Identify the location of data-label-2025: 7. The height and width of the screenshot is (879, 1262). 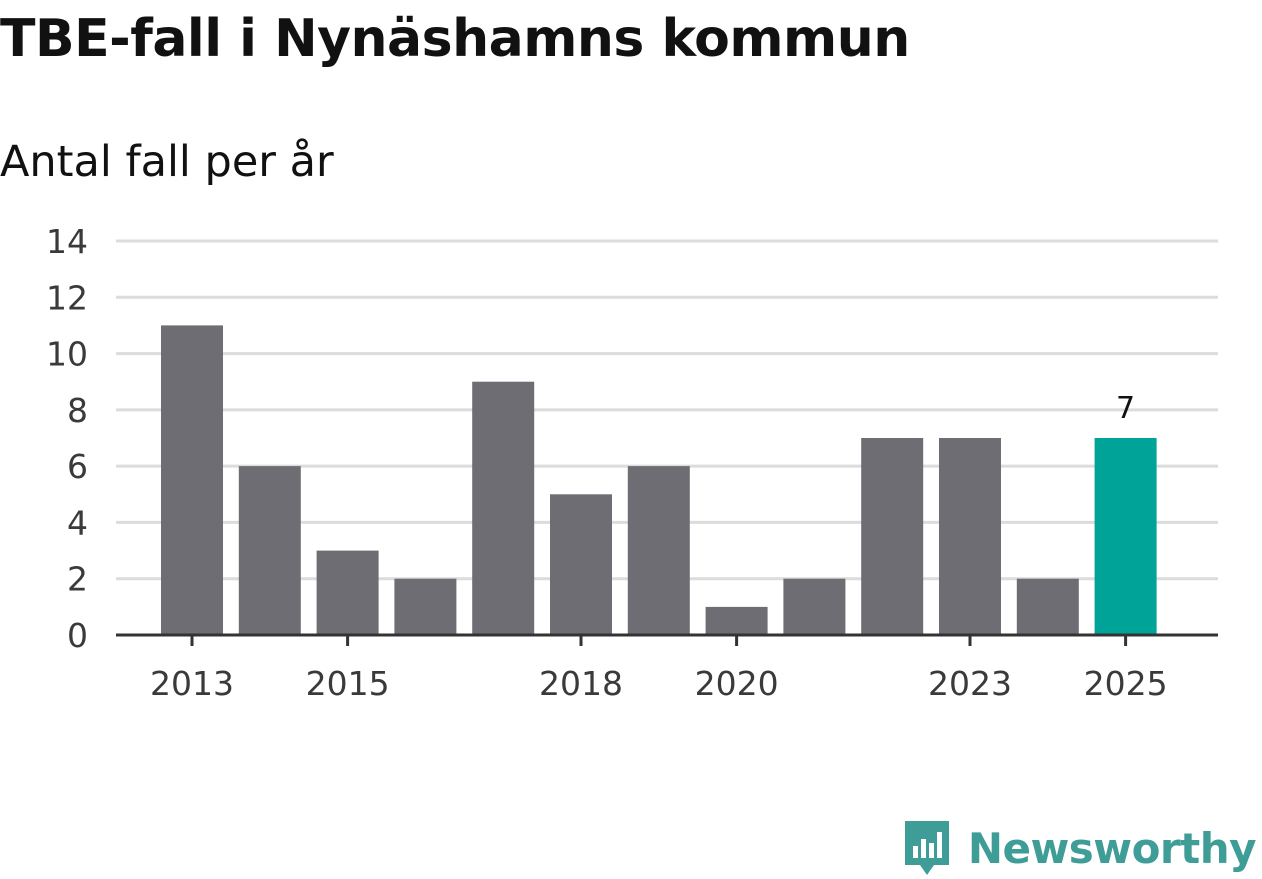
(1125, 408).